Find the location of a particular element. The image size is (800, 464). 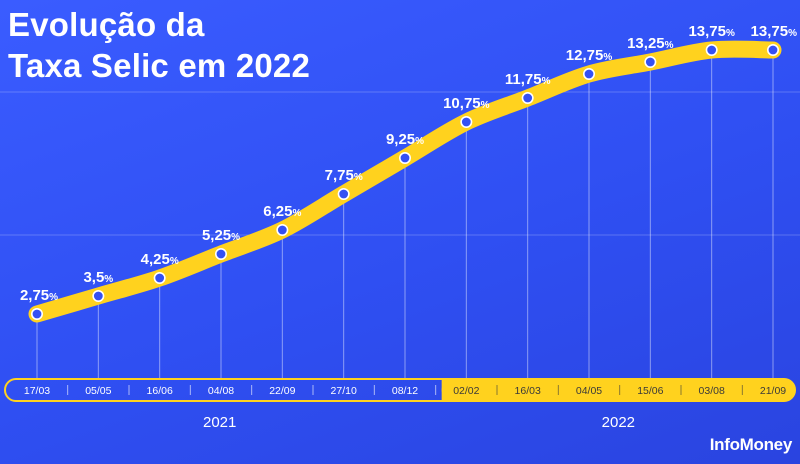

title-line-1: Evolução da is located at coordinates (106, 24).